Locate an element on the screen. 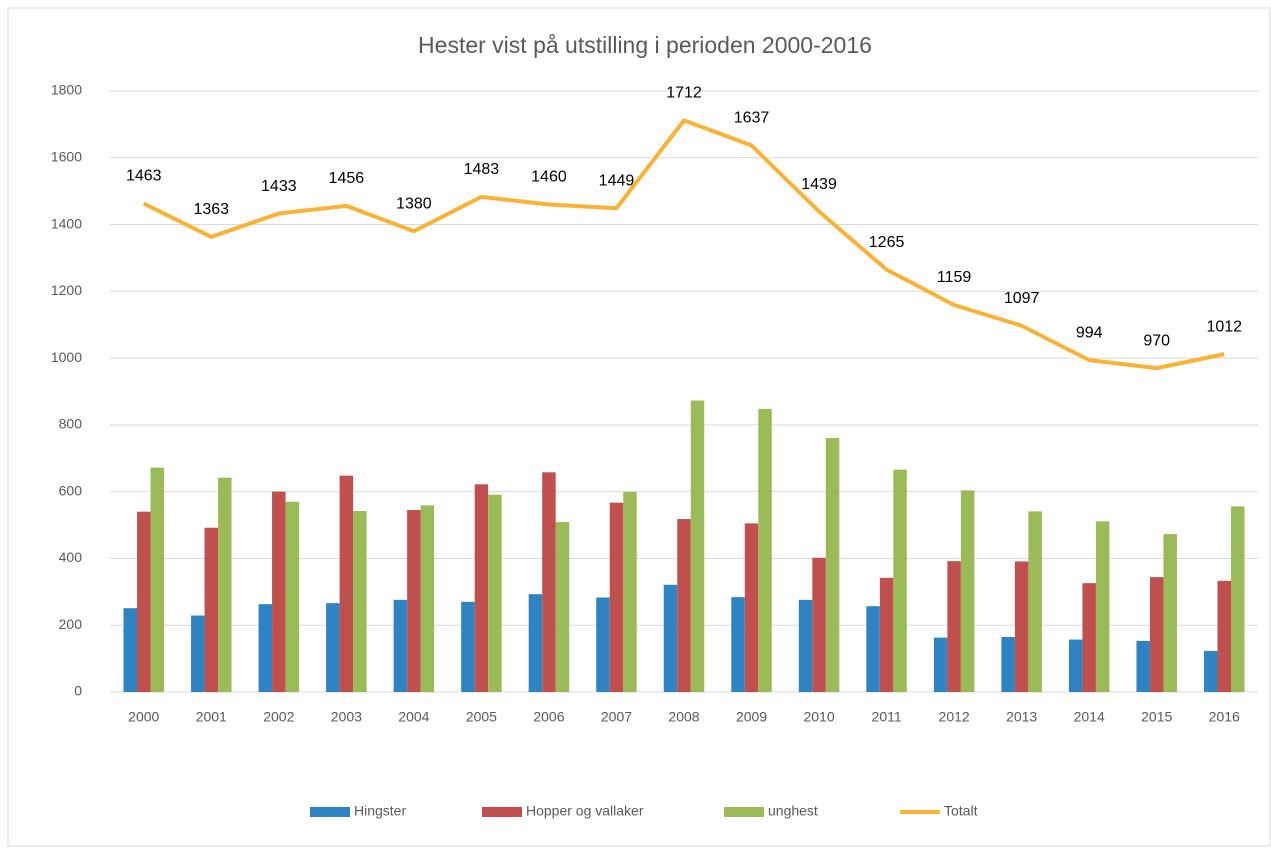 The width and height of the screenshot is (1271, 852). data-label: 1363 is located at coordinates (211, 209).